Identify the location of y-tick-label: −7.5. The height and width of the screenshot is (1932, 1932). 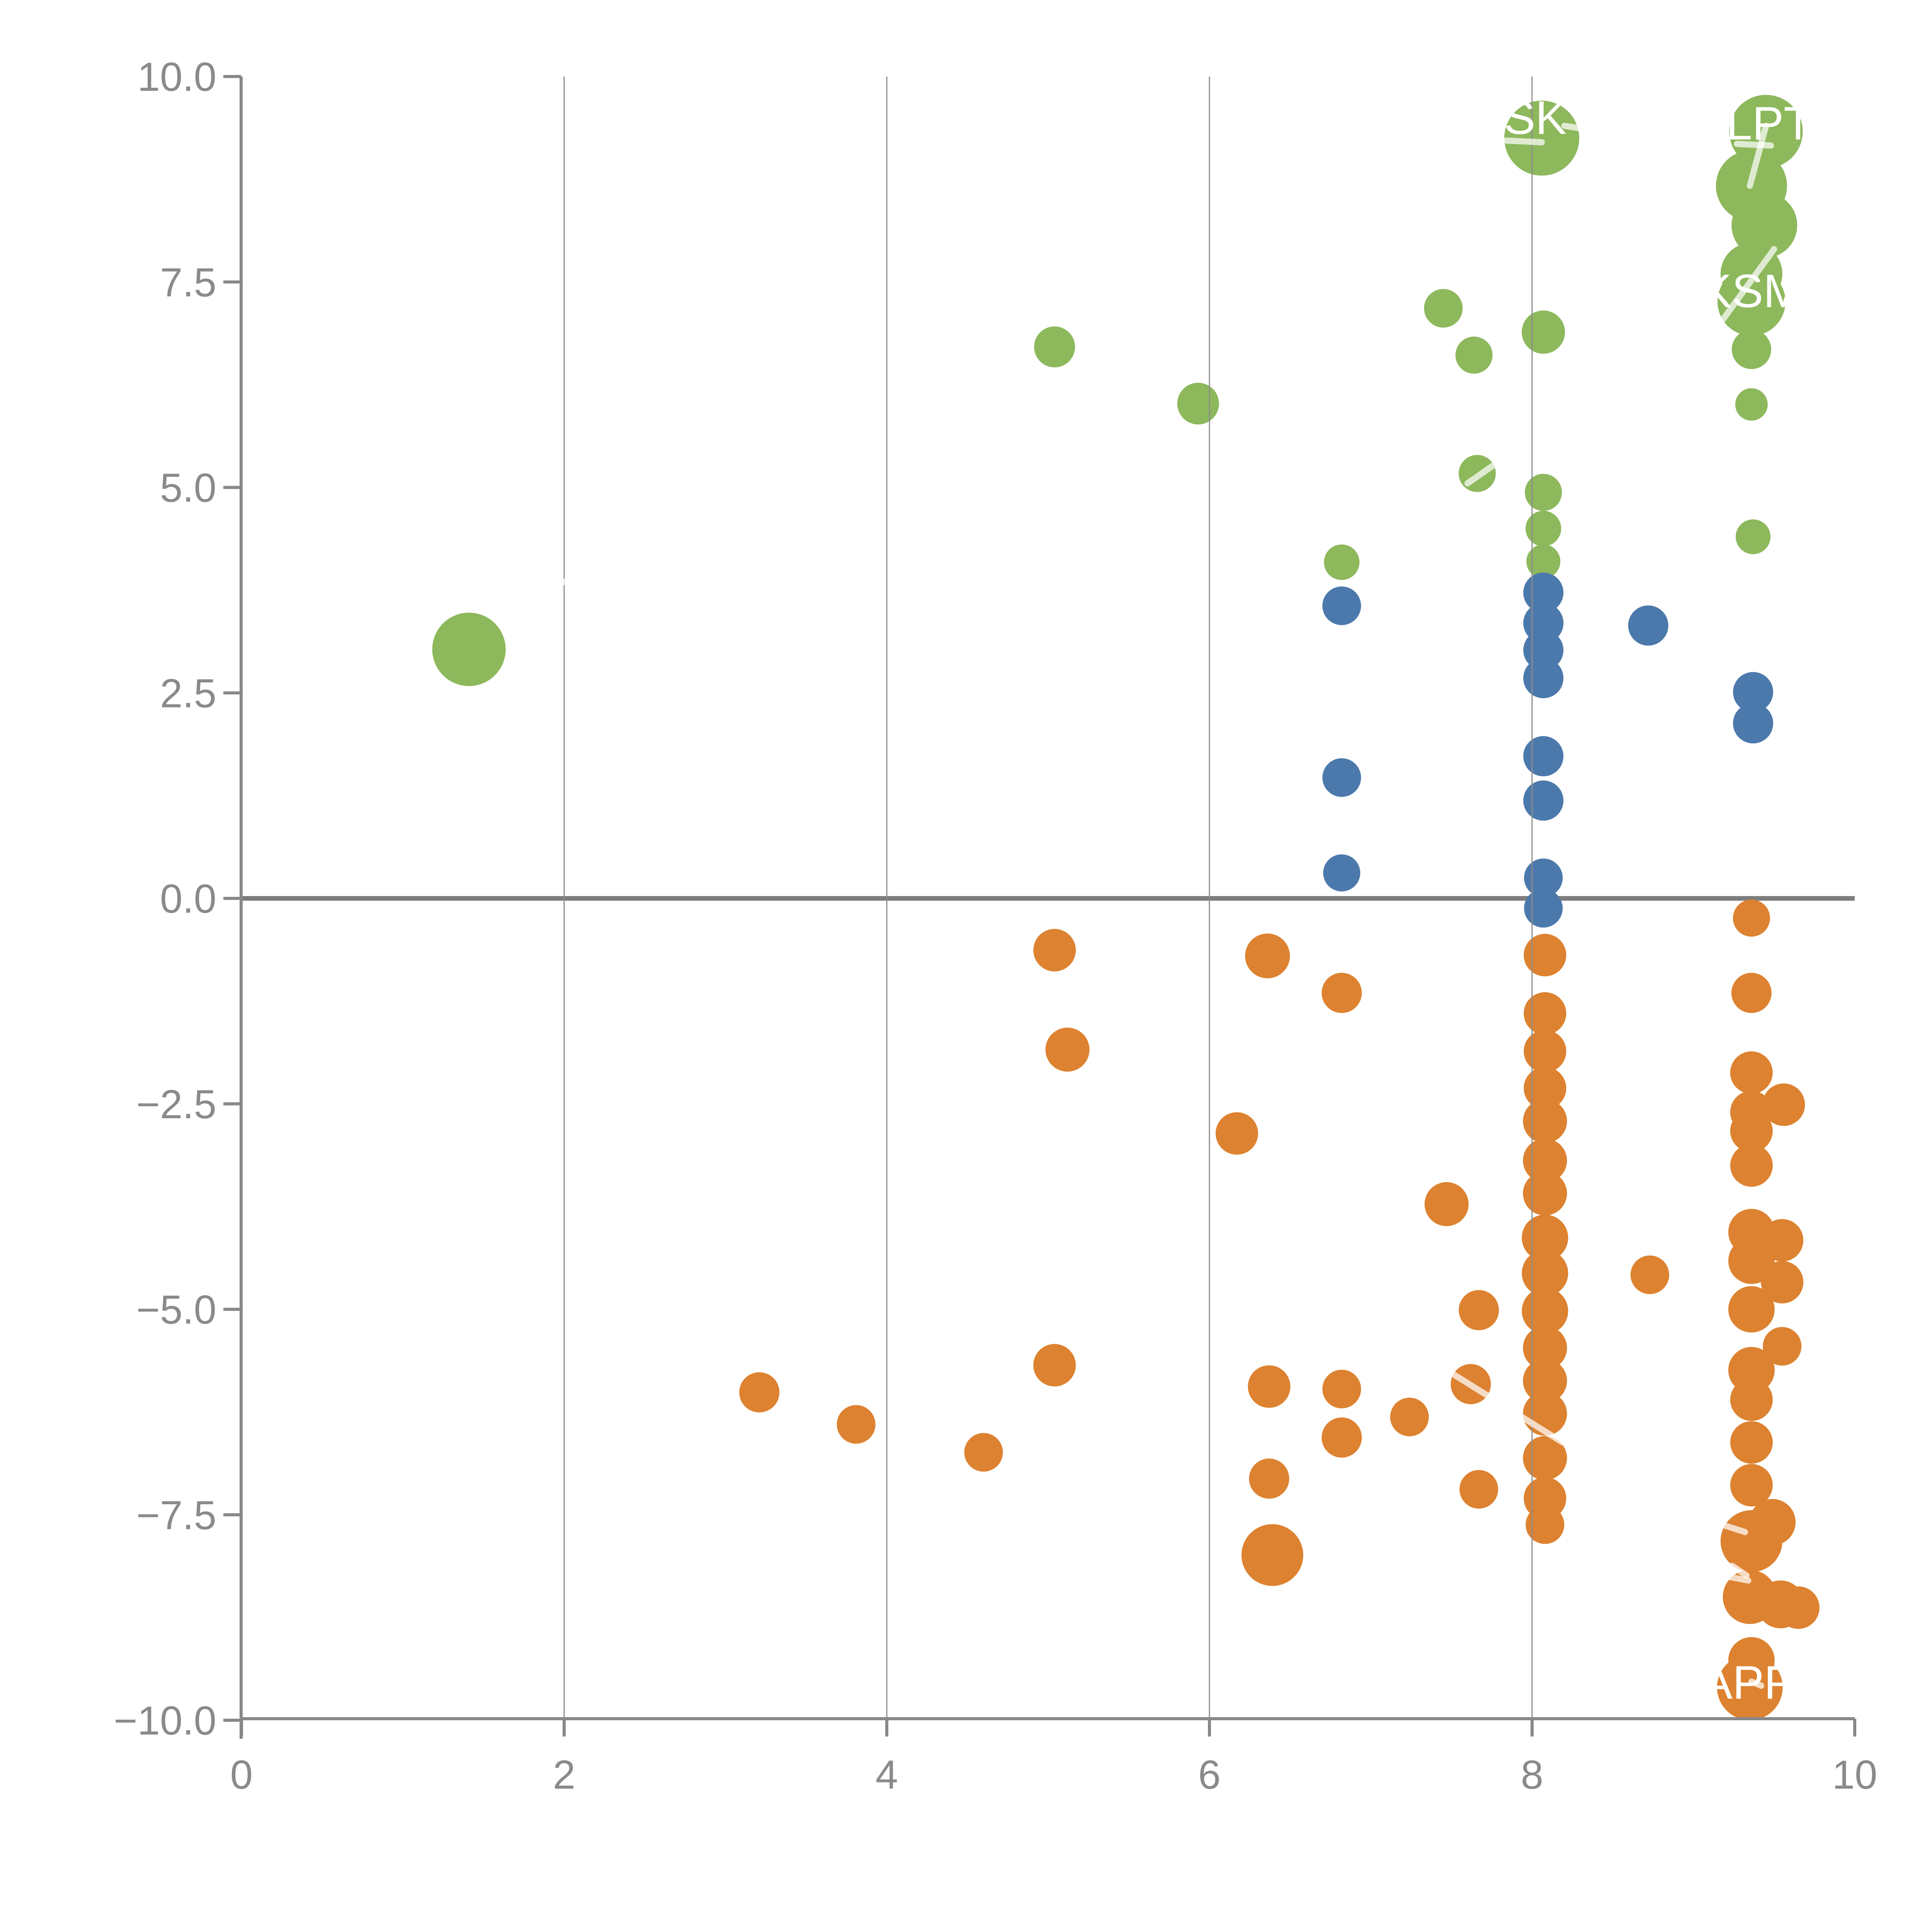
(176, 1516).